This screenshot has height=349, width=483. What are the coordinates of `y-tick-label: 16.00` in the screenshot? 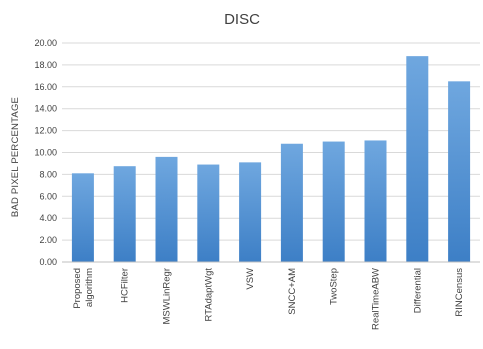 It's located at (45, 87).